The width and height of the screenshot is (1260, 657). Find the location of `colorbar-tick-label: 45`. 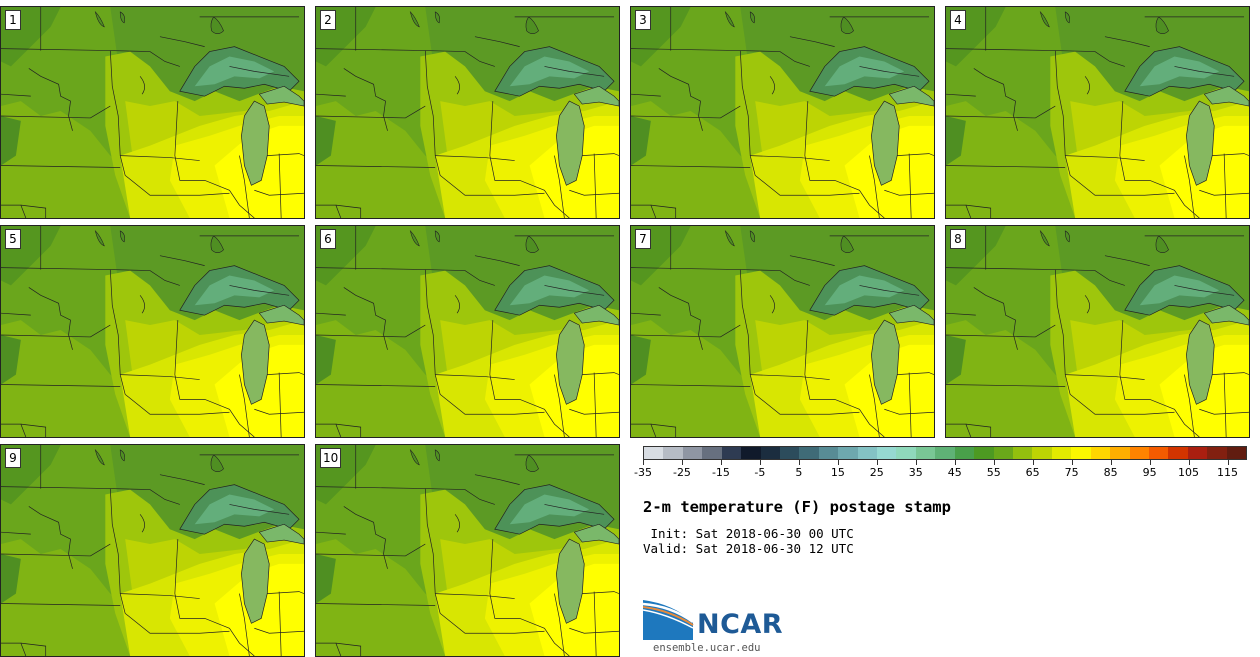

colorbar-tick-label: 45 is located at coordinates (954, 472).